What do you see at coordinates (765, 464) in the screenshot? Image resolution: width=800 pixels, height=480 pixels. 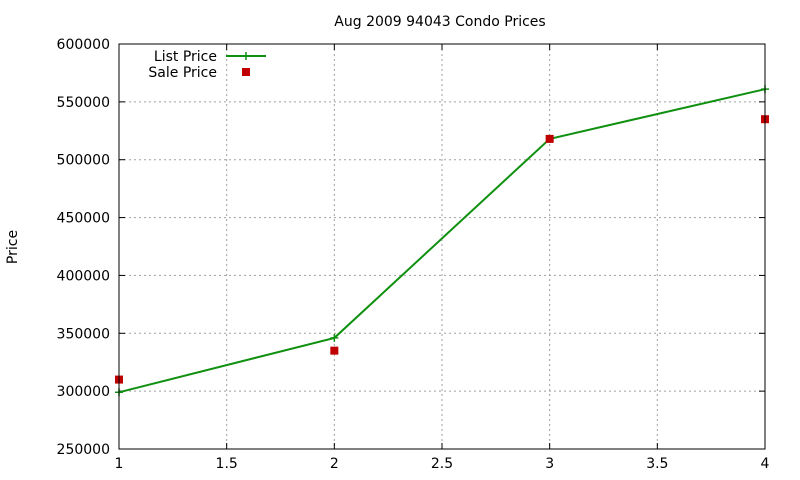 I see `x-tick-label: 4` at bounding box center [765, 464].